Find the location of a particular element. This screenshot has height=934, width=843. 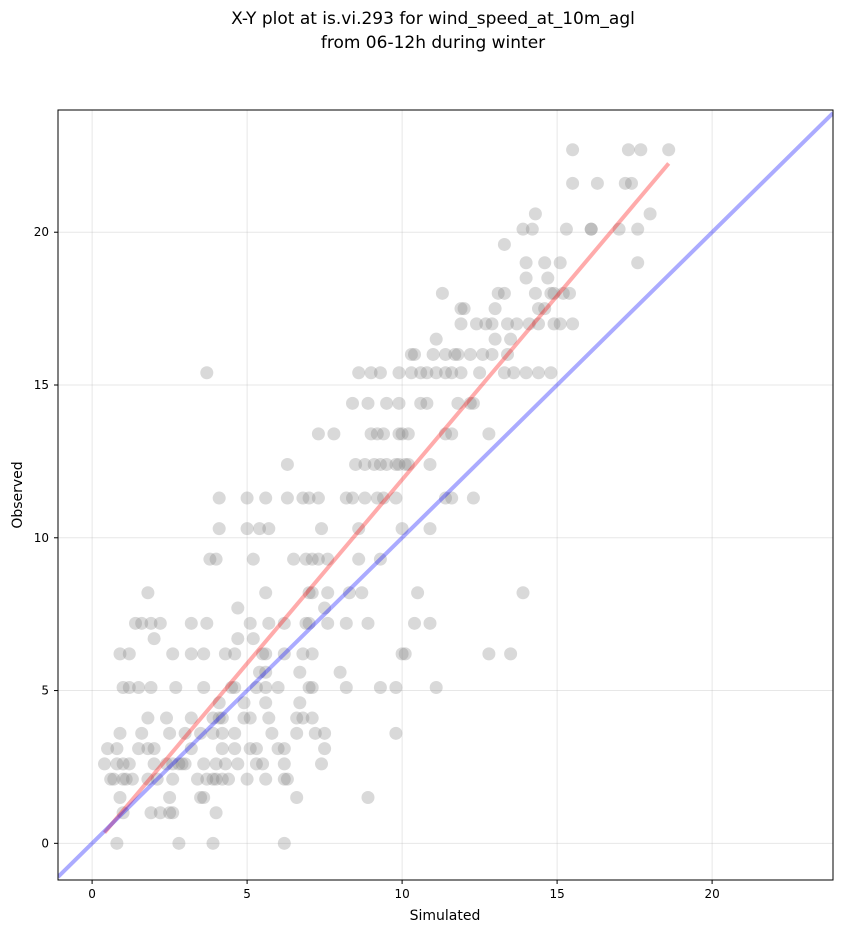

x-tick-label: 5 is located at coordinates (247, 894).